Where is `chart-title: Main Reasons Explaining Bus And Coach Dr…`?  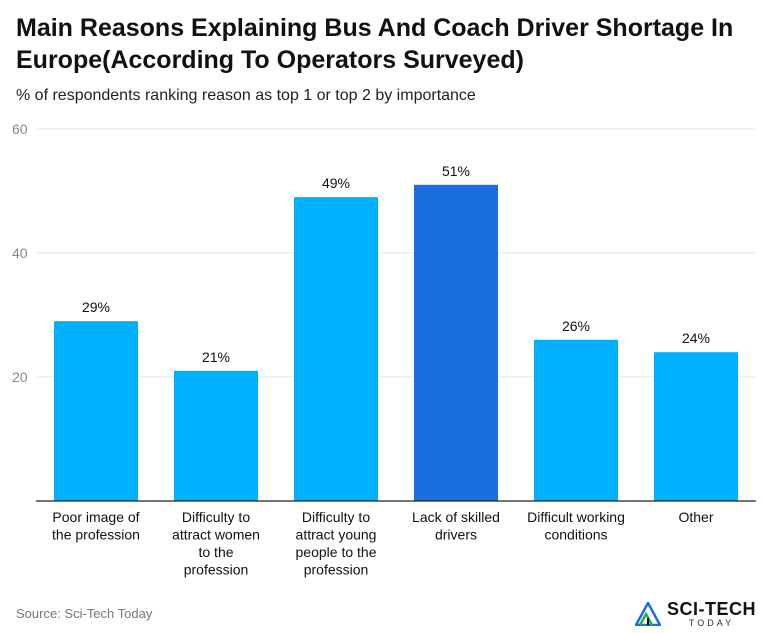 chart-title: Main Reasons Explaining Bus And Coach Dr… is located at coordinates (375, 44).